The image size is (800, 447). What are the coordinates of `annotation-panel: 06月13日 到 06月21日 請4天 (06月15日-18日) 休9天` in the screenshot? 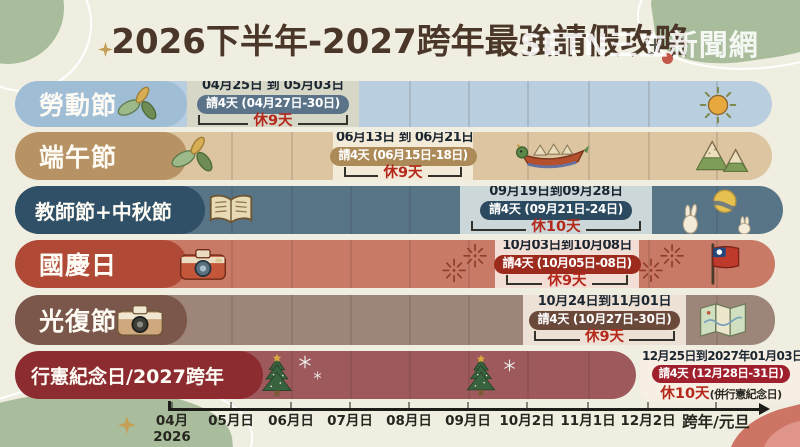 It's located at (403, 156).